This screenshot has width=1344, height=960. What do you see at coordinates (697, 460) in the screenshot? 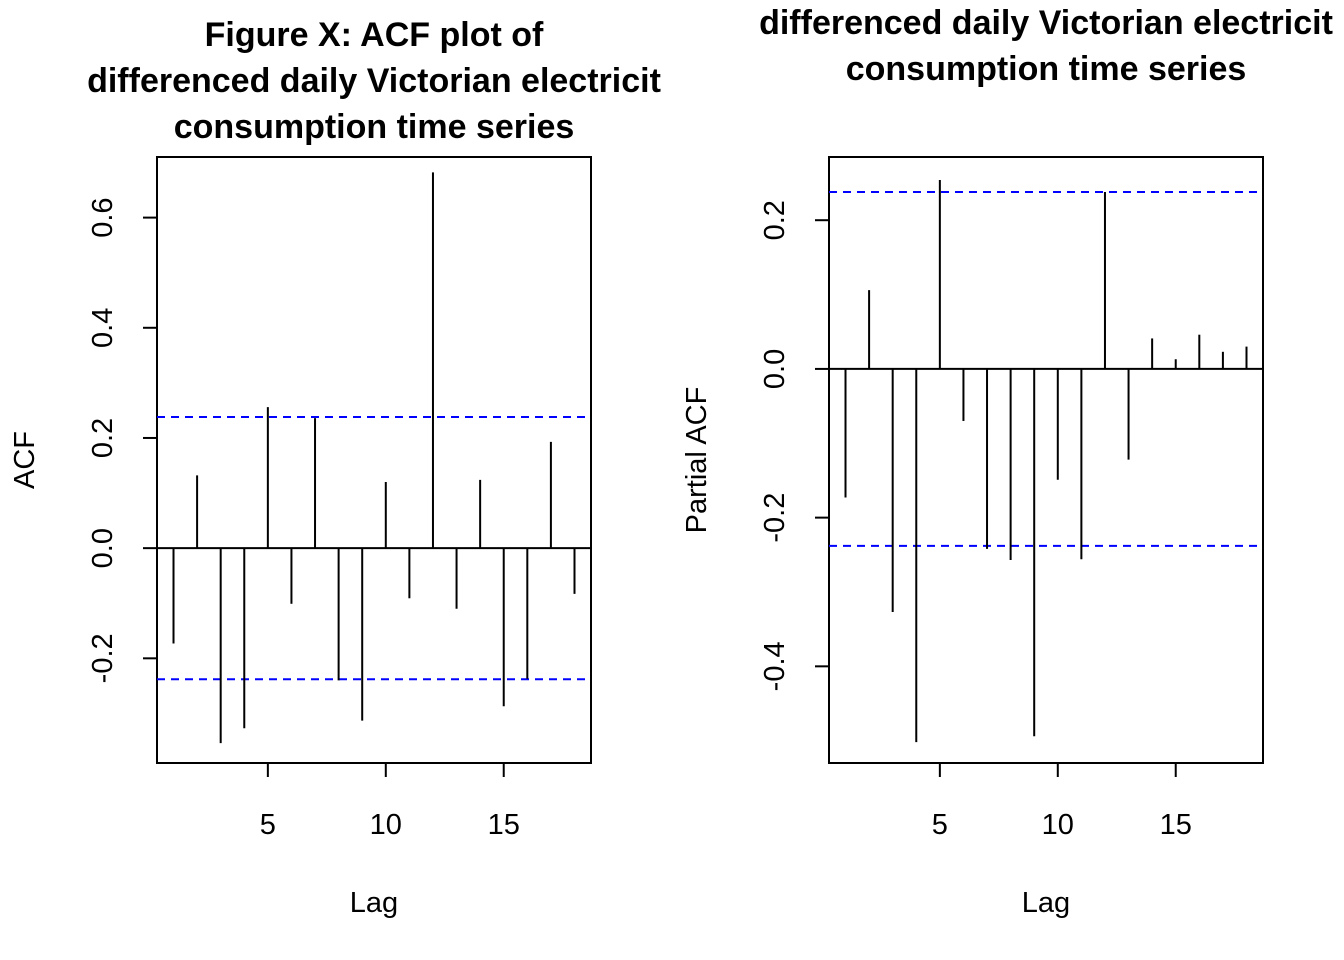
I see `y-axis-label: Partial ACF` at bounding box center [697, 460].